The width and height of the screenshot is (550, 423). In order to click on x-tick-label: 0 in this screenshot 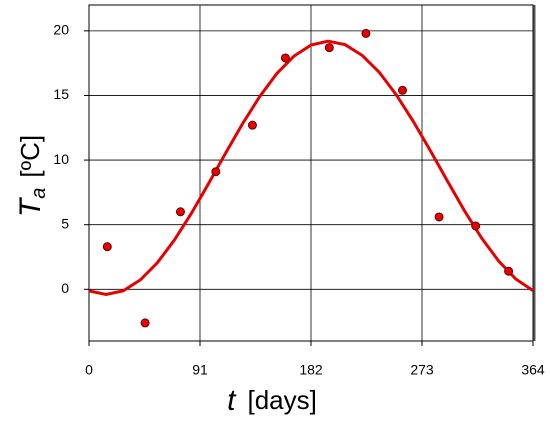, I will do `click(89, 370)`.